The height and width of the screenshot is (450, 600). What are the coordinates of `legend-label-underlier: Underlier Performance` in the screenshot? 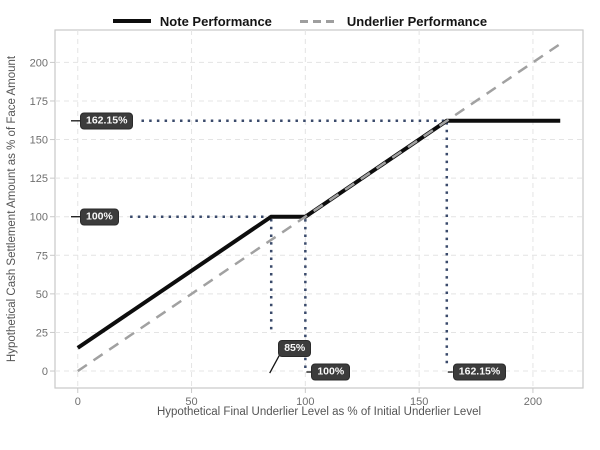 It's located at (417, 21).